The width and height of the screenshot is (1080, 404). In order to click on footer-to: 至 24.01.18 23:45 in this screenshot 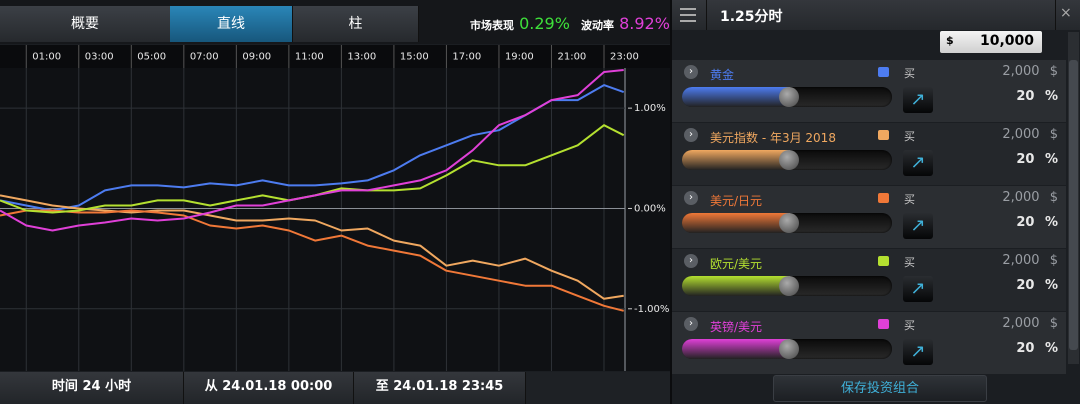, I will do `click(440, 388)`.